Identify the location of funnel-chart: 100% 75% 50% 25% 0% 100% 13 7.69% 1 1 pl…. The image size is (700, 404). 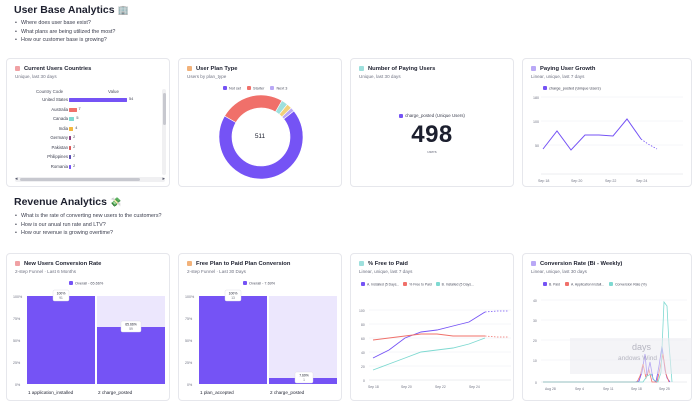
(260, 327).